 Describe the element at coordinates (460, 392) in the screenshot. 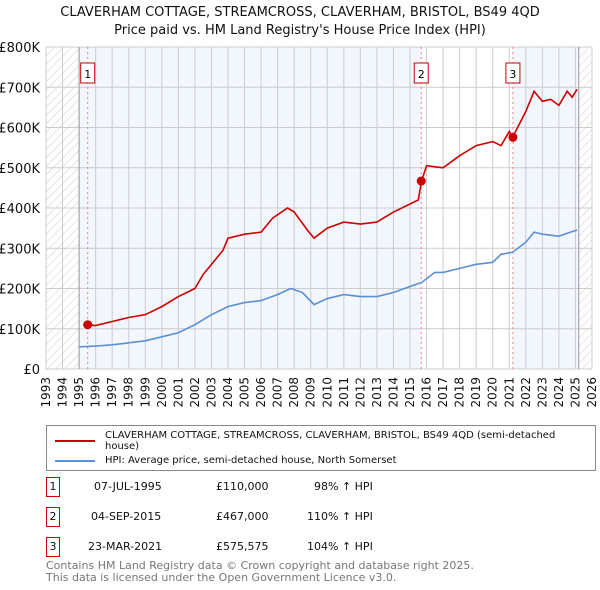

I see `x-tick-label: 2018` at that location.